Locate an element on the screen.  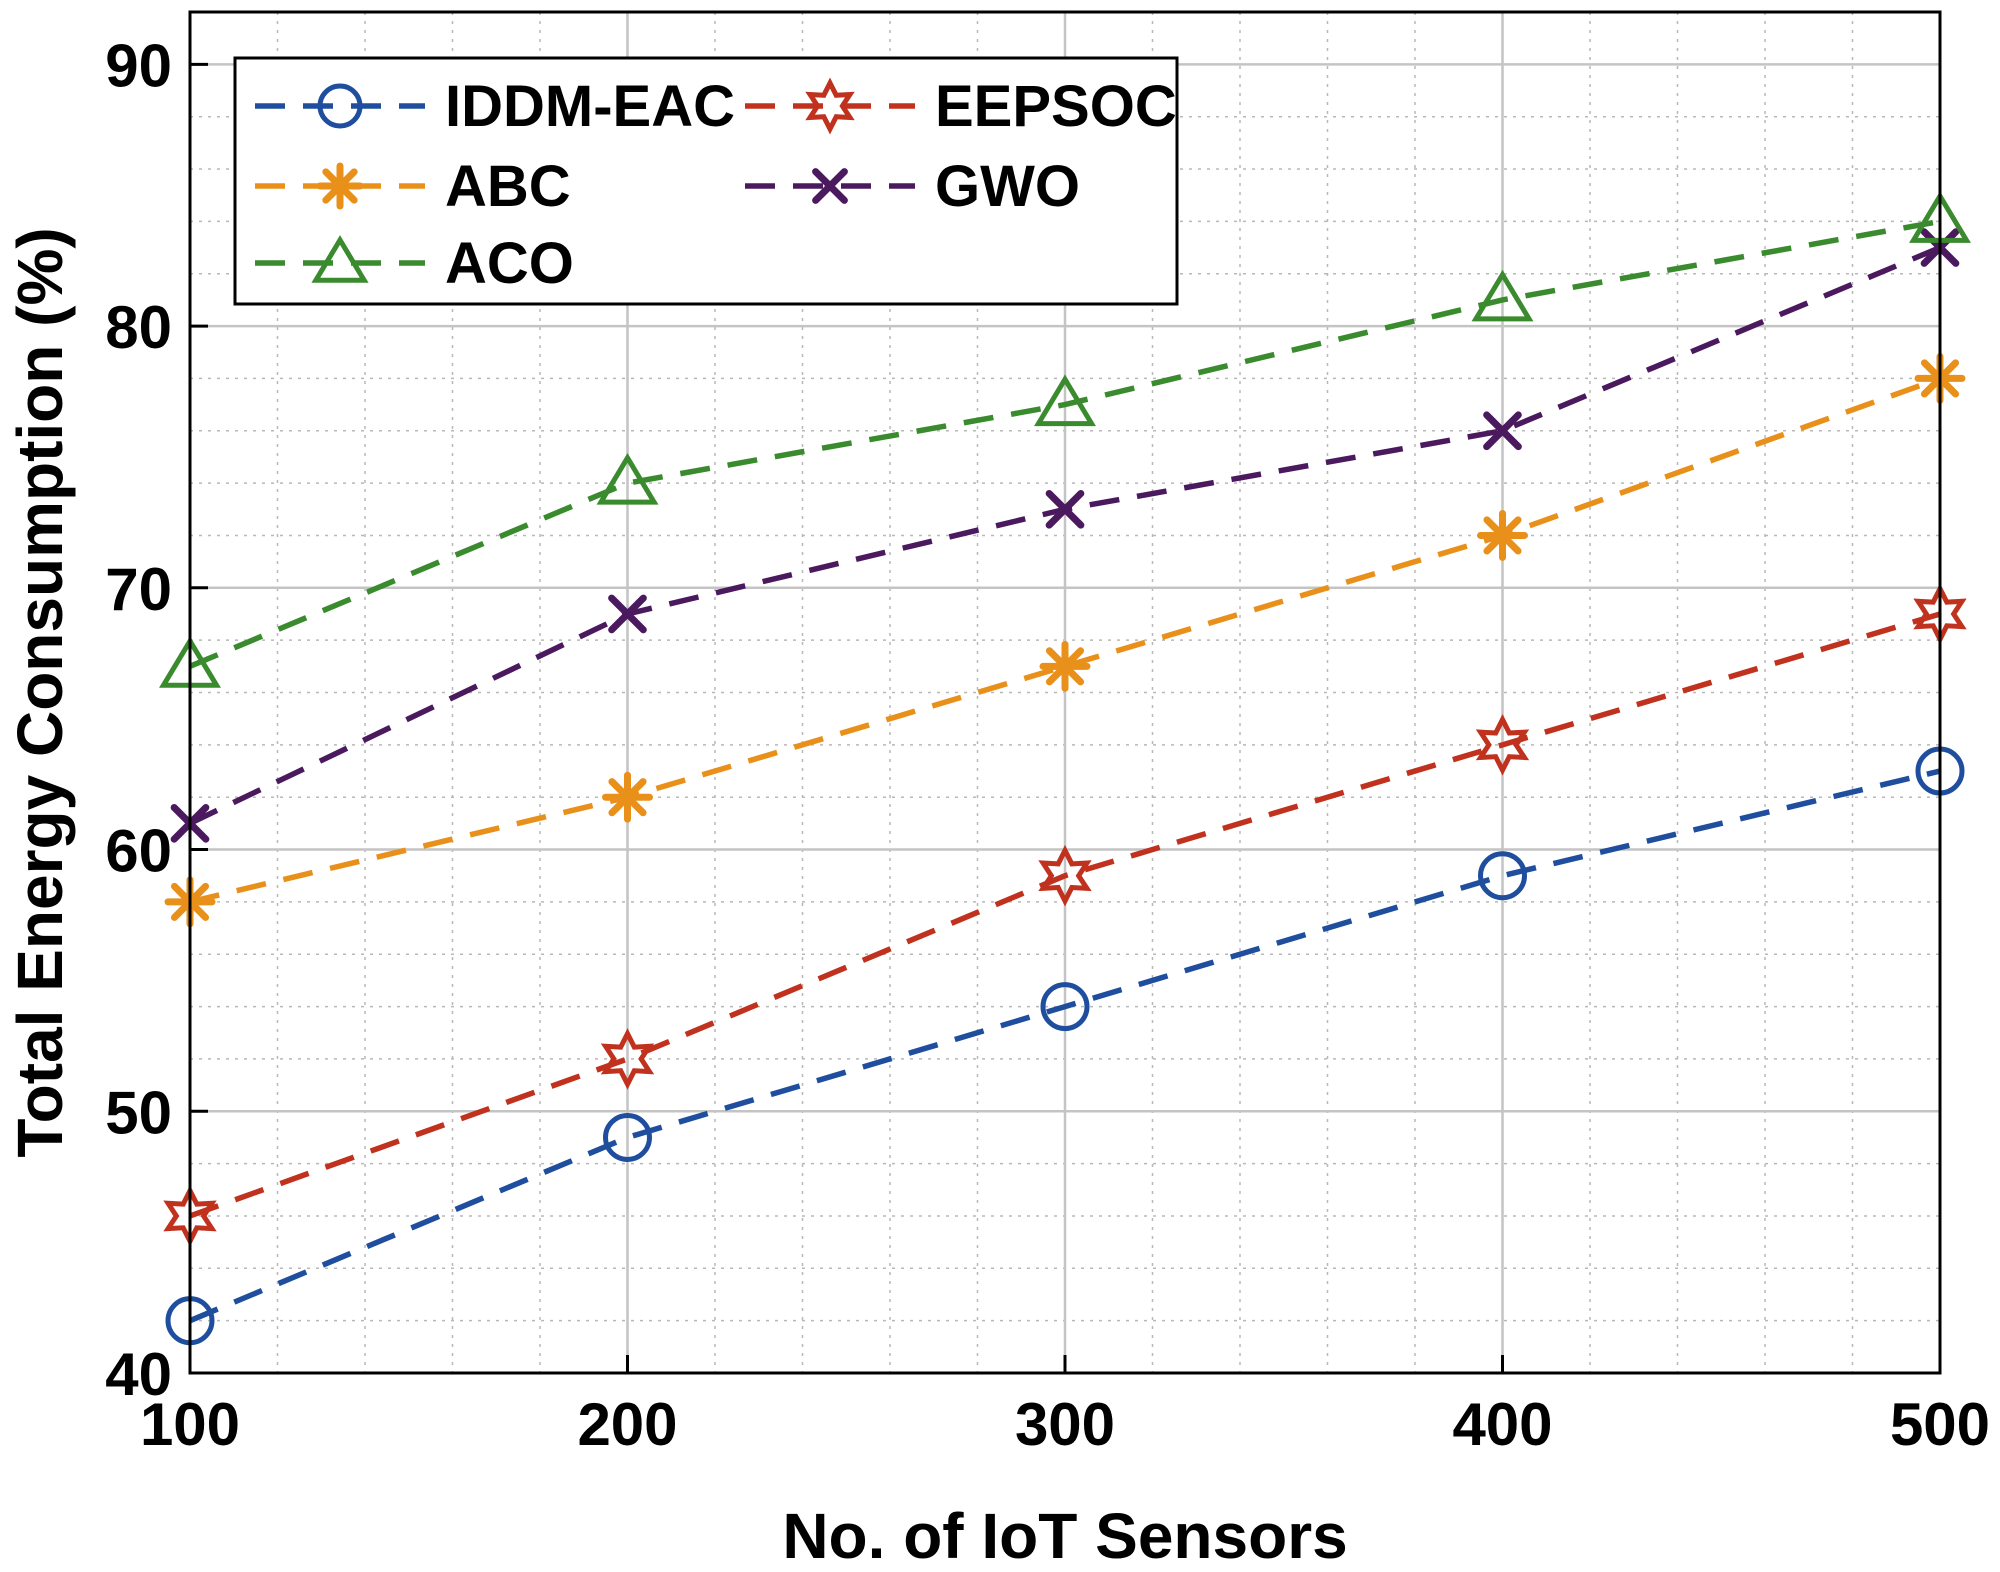
x-tick-label: 200 is located at coordinates (627, 1424).